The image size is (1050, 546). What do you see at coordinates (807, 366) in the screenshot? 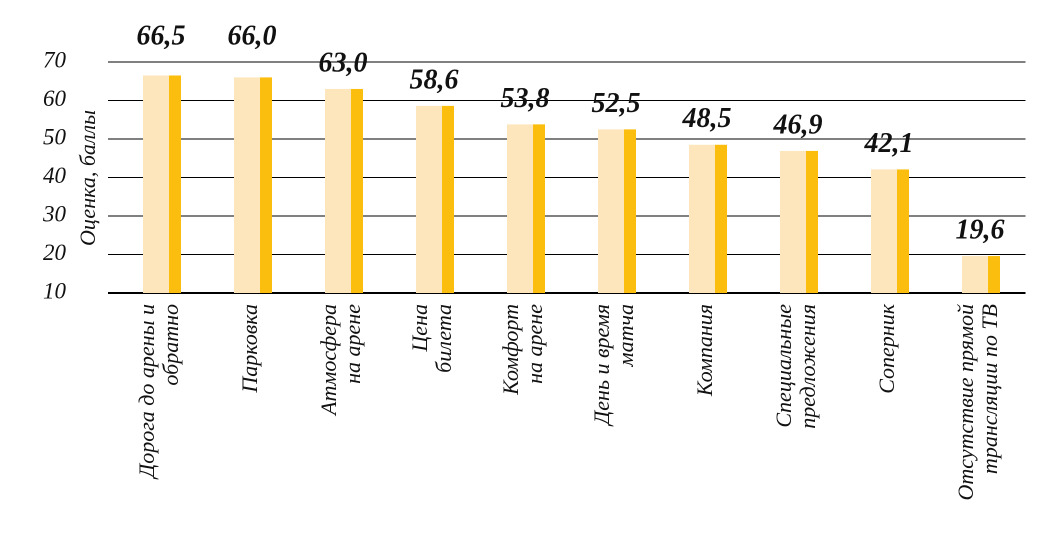
I see `x-tick-label: предложения` at bounding box center [807, 366].